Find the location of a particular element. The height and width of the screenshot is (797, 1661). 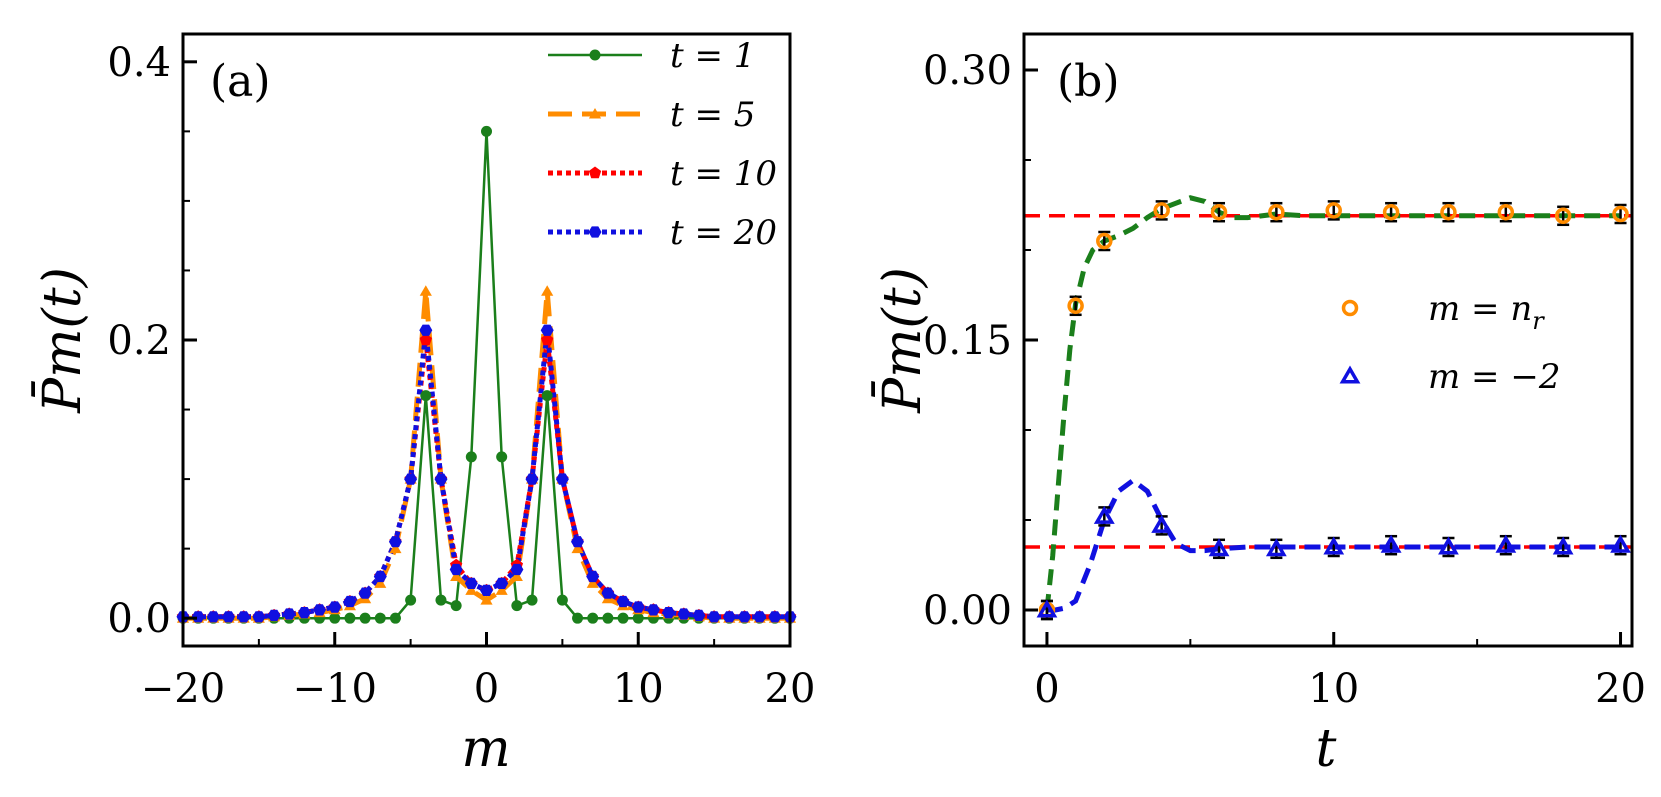

legend-label-3: t = 20 is located at coordinates (723, 233).